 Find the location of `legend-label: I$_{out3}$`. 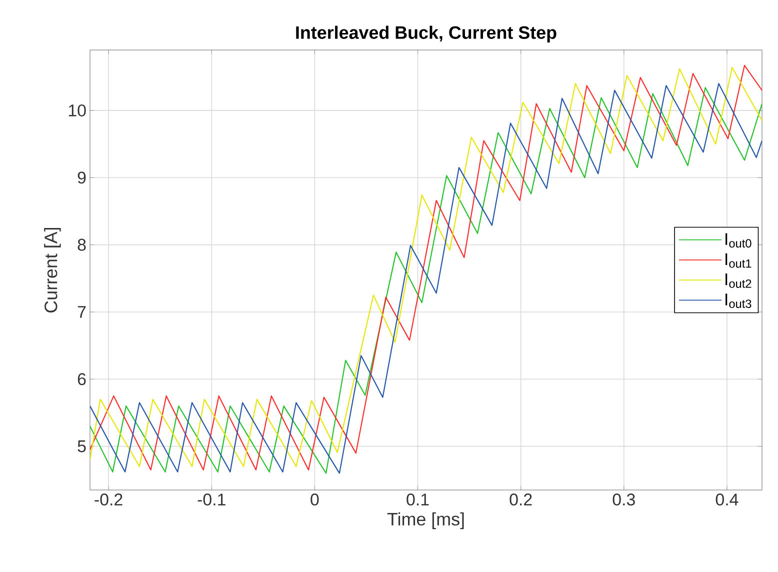

legend-label: I$_{out3}$ is located at coordinates (739, 301).